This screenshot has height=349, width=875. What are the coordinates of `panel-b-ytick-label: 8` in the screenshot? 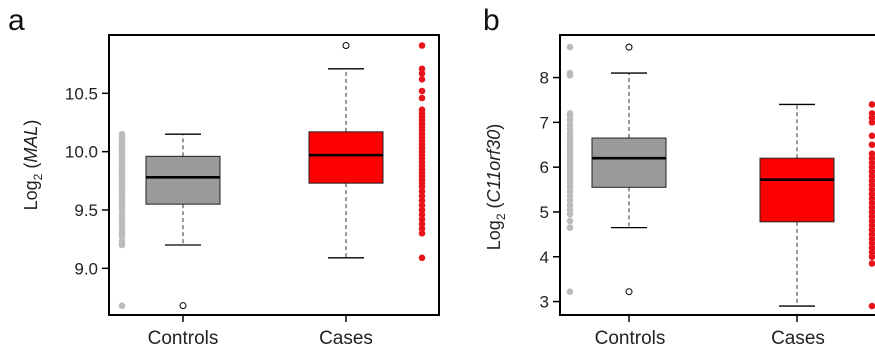 It's located at (544, 78).